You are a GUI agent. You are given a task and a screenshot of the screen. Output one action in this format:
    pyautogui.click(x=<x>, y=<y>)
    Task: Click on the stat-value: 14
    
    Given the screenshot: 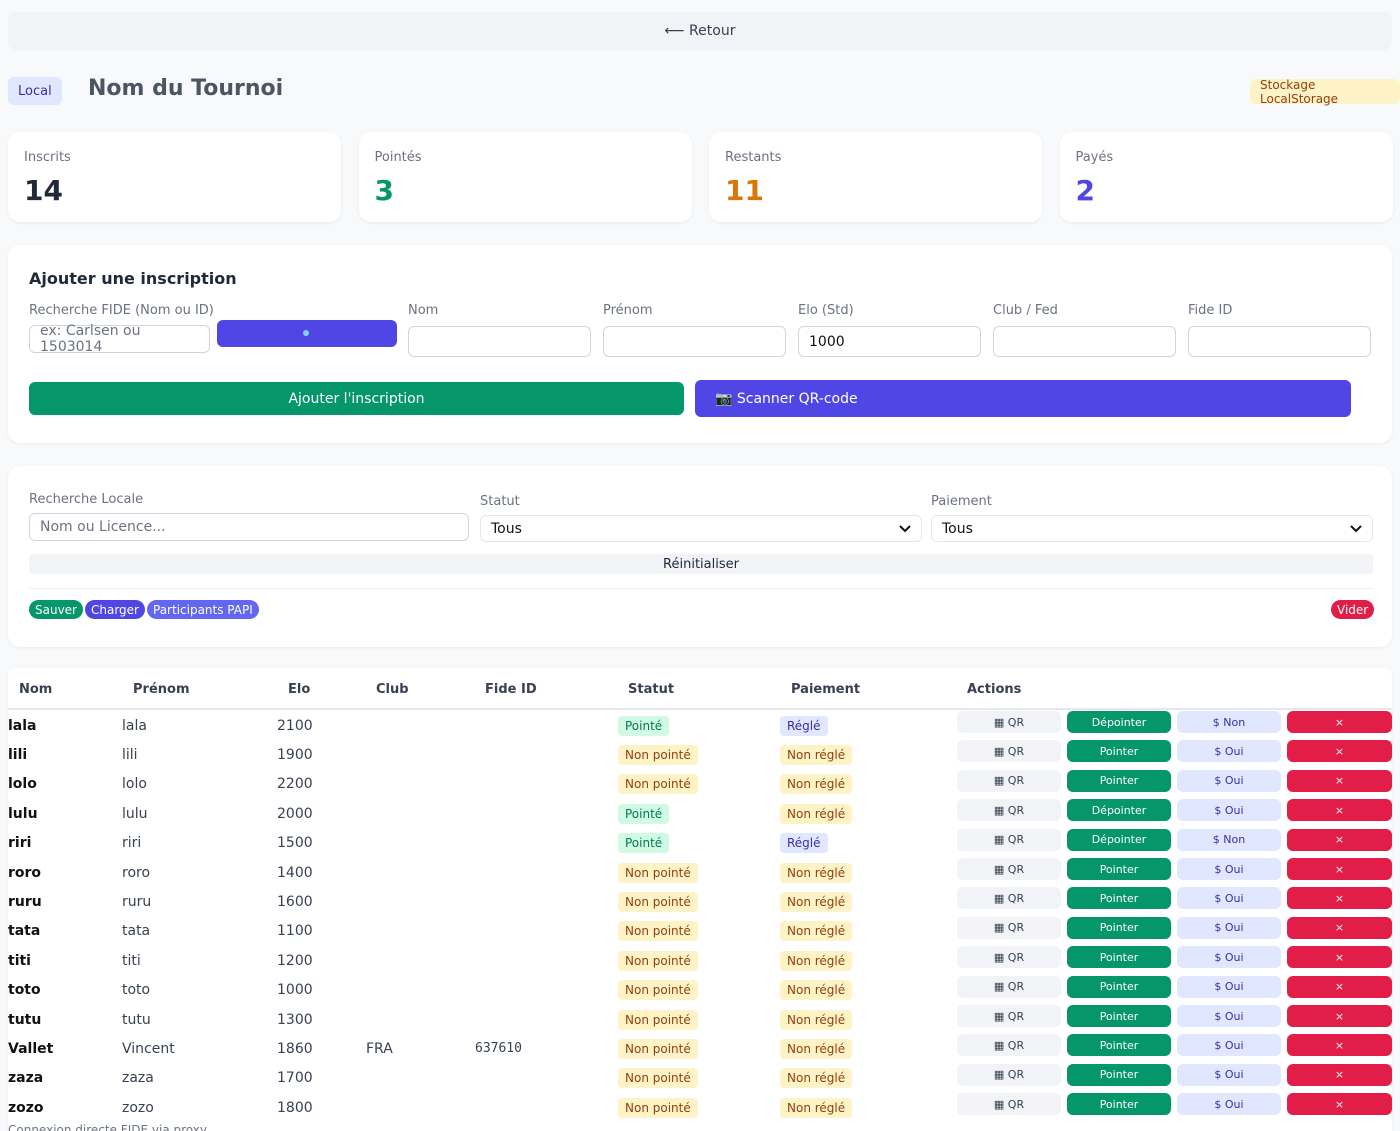 What is the action you would take?
    pyautogui.click(x=43, y=190)
    